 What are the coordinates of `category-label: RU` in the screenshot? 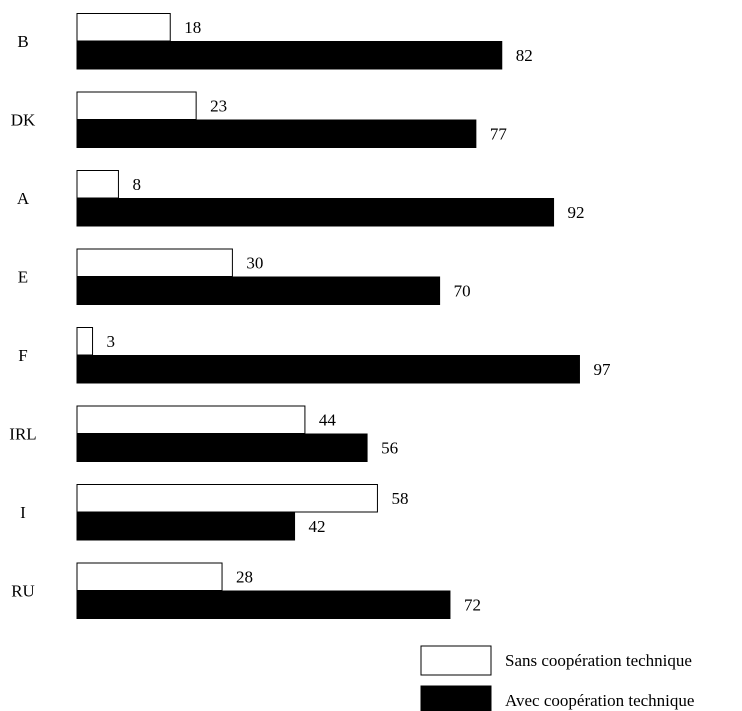 It's located at (23, 591).